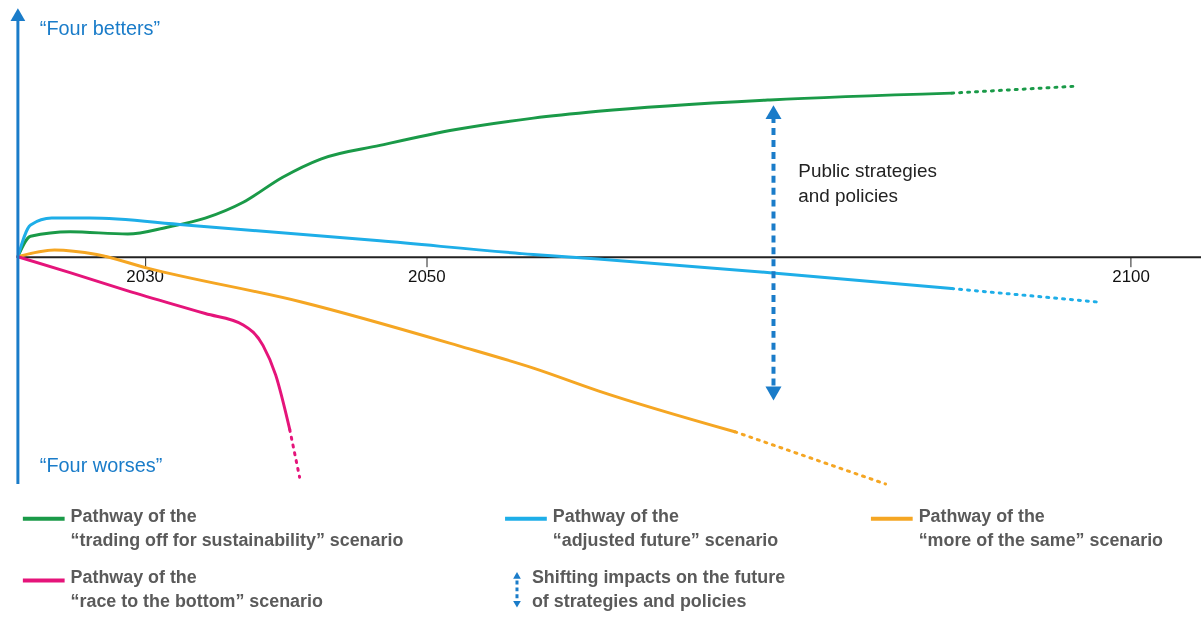  Describe the element at coordinates (101, 465) in the screenshot. I see `annotation: “Four worses”` at that location.